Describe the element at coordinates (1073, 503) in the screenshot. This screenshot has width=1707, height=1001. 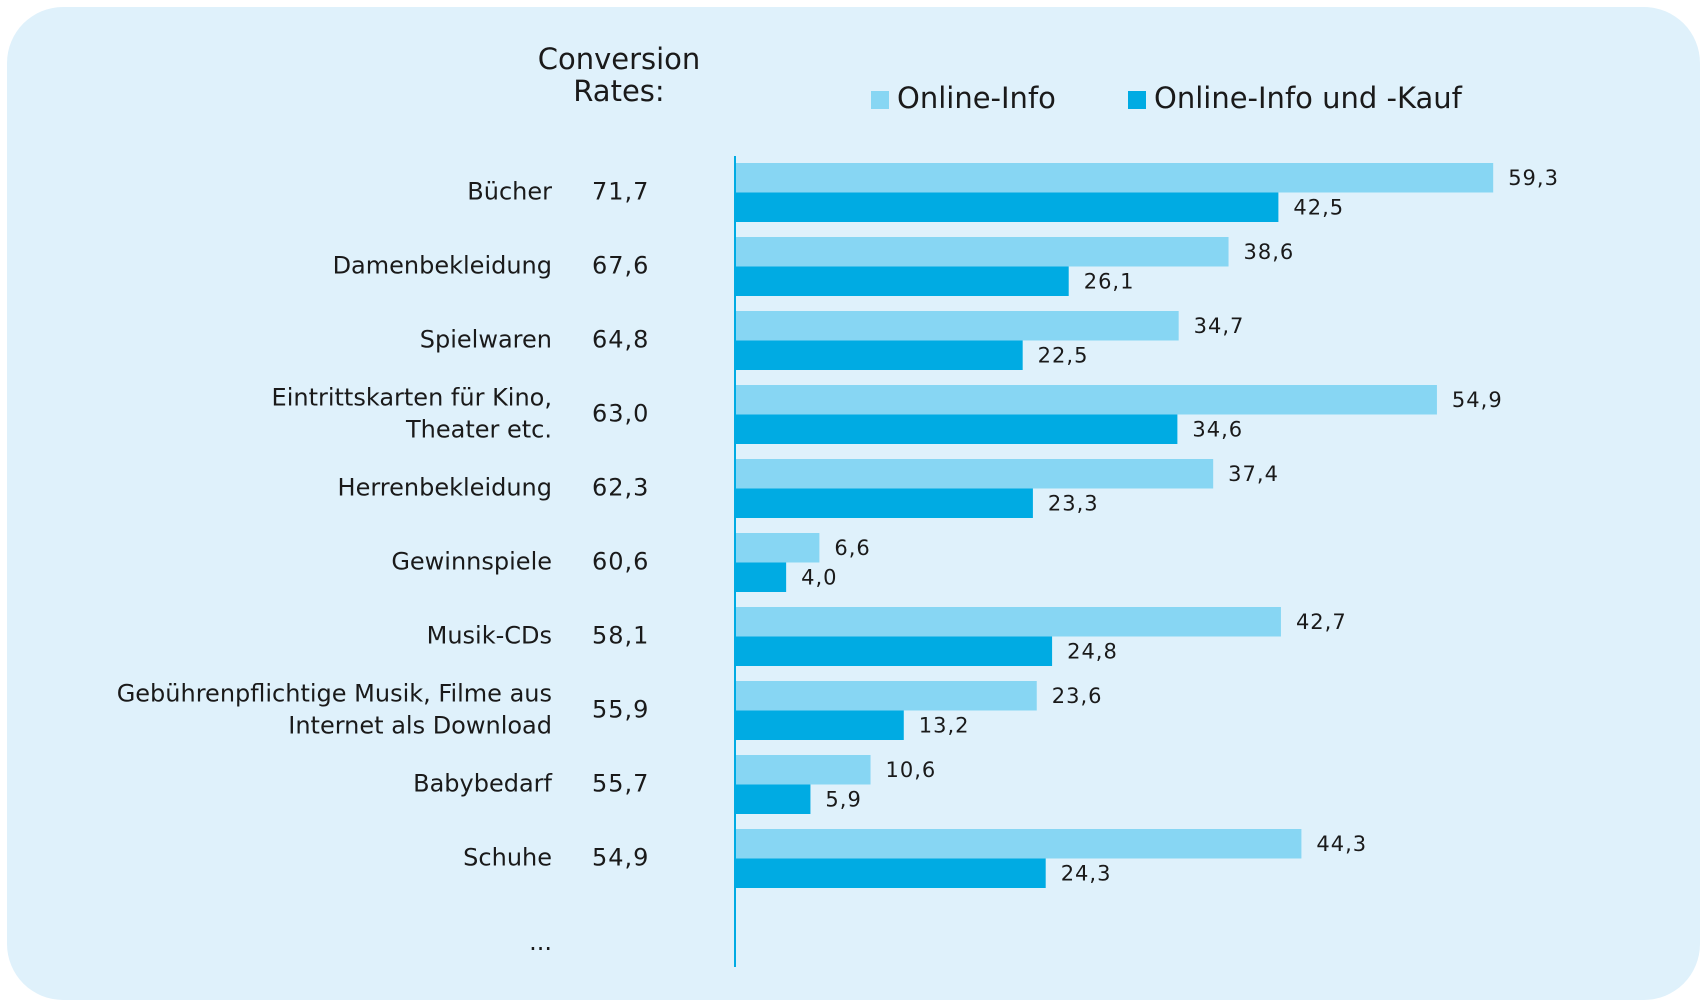
I see `value-label: 23,3` at that location.